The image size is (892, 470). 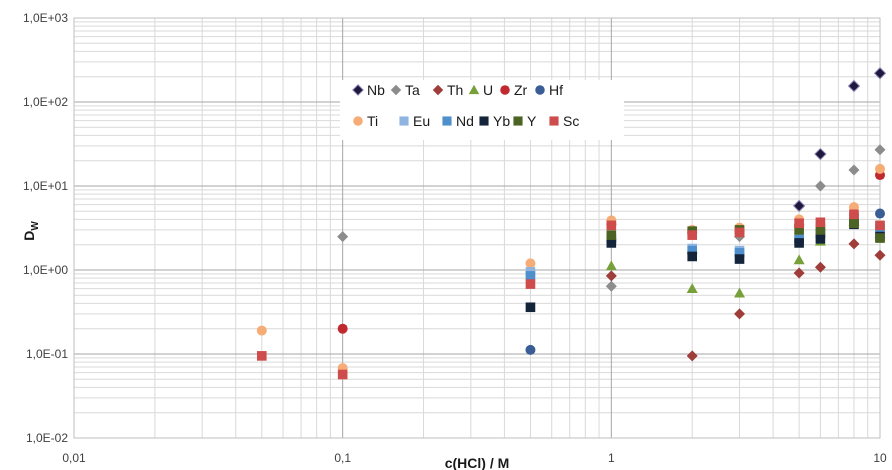 What do you see at coordinates (47, 438) in the screenshot?
I see `y-tick-label: 1,0E-02` at bounding box center [47, 438].